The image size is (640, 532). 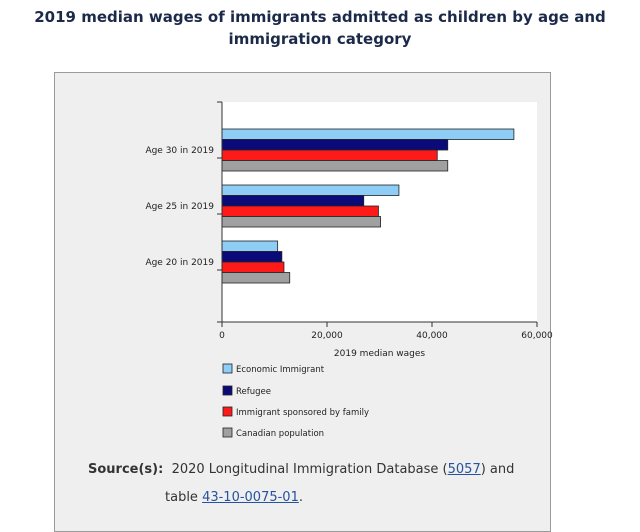 I want to click on source-label: Source(s):, so click(x=126, y=469).